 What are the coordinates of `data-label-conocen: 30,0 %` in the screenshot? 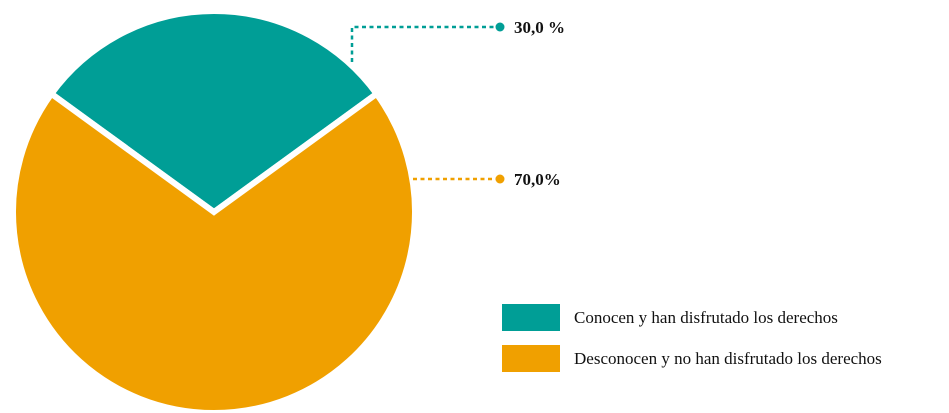 It's located at (539, 27).